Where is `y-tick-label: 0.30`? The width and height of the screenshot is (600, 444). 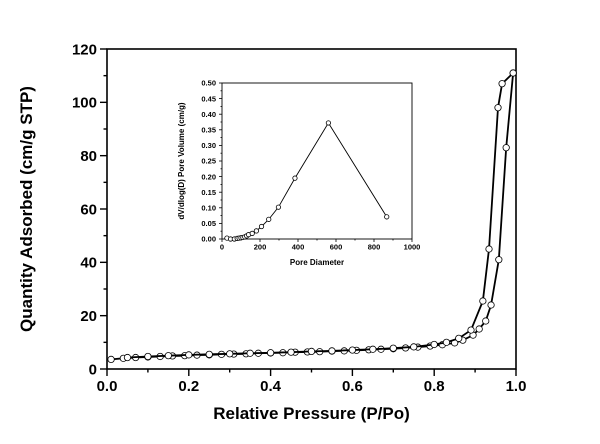 y-tick-label: 0.30 is located at coordinates (208, 145).